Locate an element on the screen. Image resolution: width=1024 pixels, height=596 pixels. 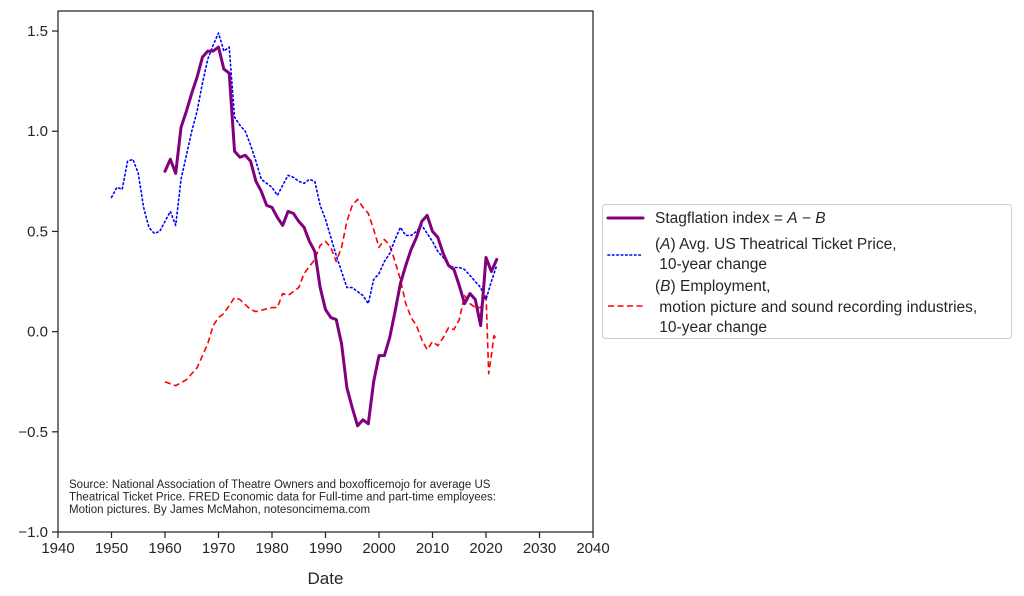
x-tick-label: 2040 is located at coordinates (592, 548).